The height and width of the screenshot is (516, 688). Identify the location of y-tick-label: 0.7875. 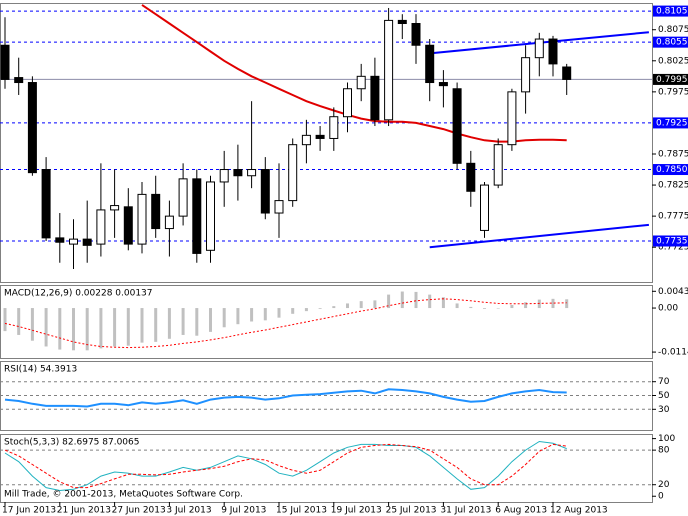
(673, 154).